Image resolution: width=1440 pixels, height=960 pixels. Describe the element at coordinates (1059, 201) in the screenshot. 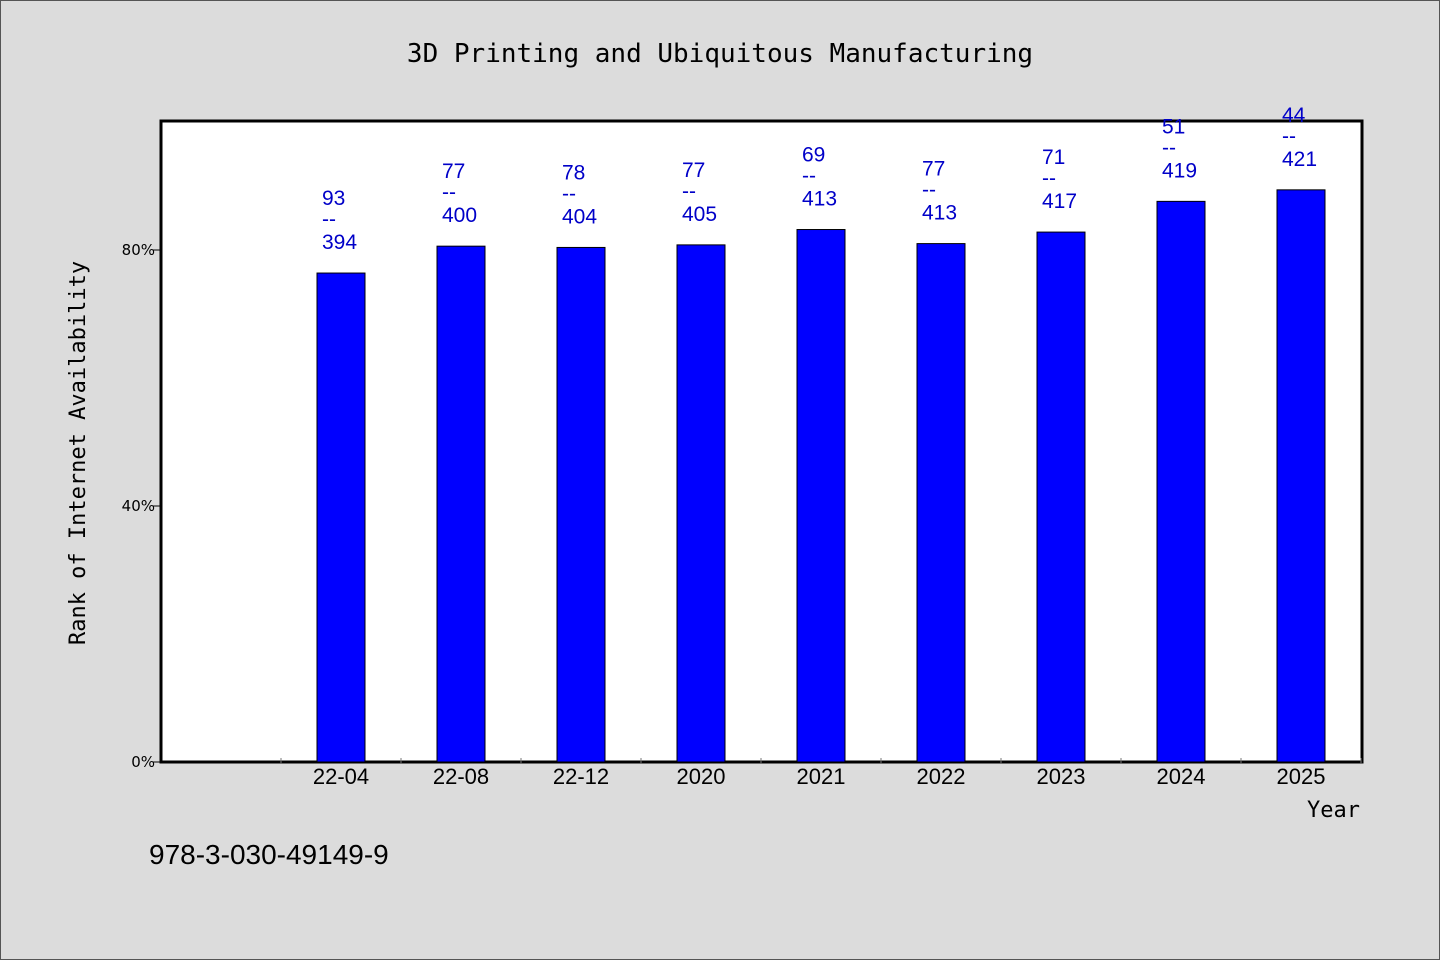

I see `data-label-bottom: 417` at that location.